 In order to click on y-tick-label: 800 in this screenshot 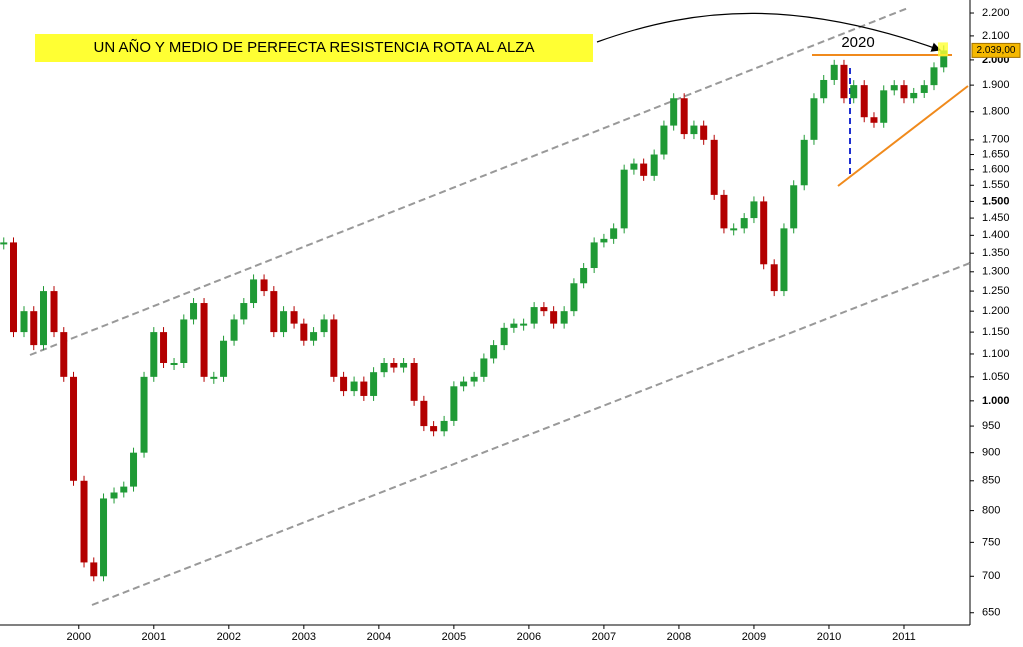, I will do `click(991, 511)`.